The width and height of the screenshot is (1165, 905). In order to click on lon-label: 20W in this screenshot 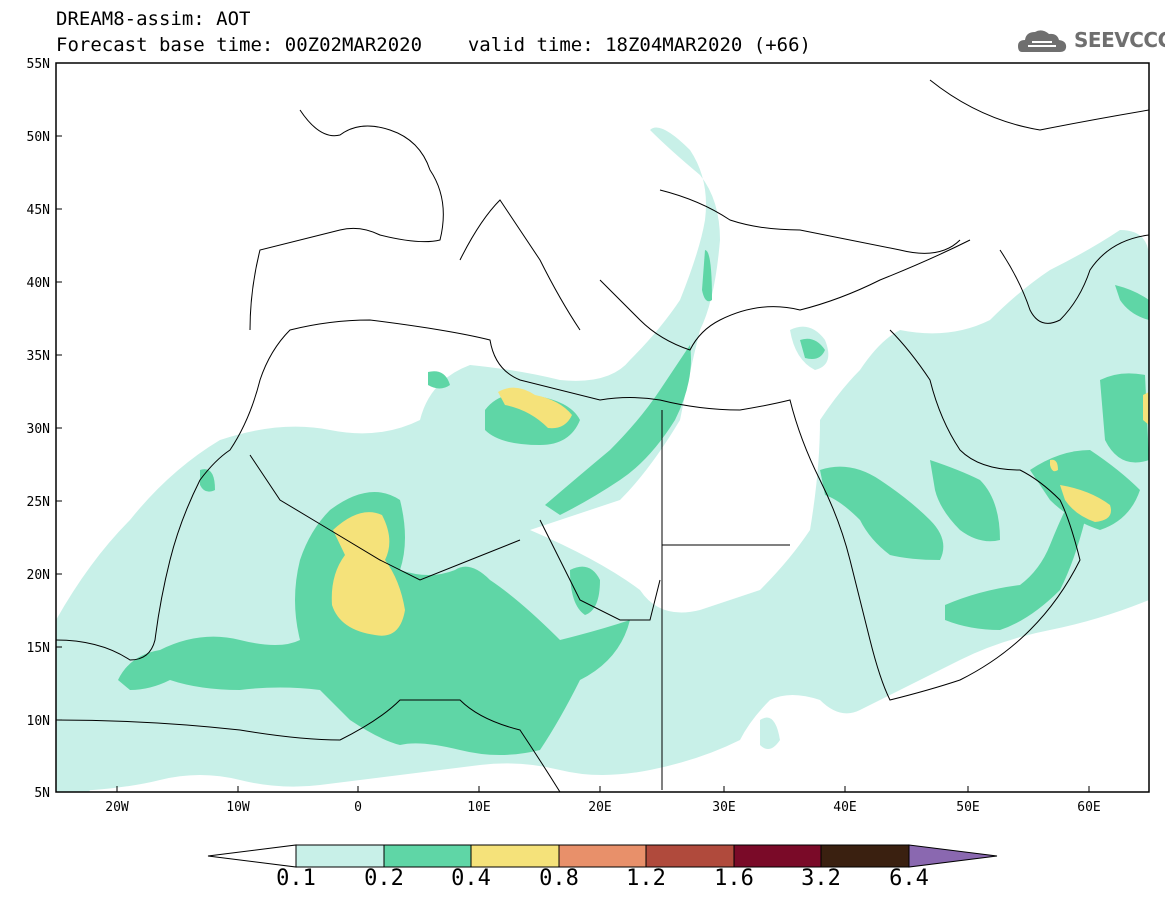, I will do `click(117, 807)`.